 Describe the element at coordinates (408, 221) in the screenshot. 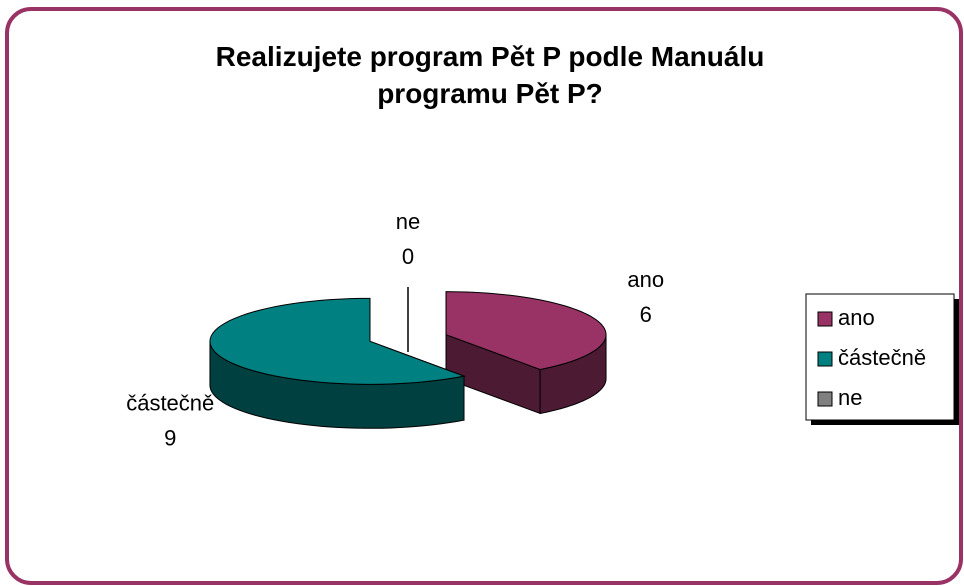

I see `data-label-category: ne` at that location.